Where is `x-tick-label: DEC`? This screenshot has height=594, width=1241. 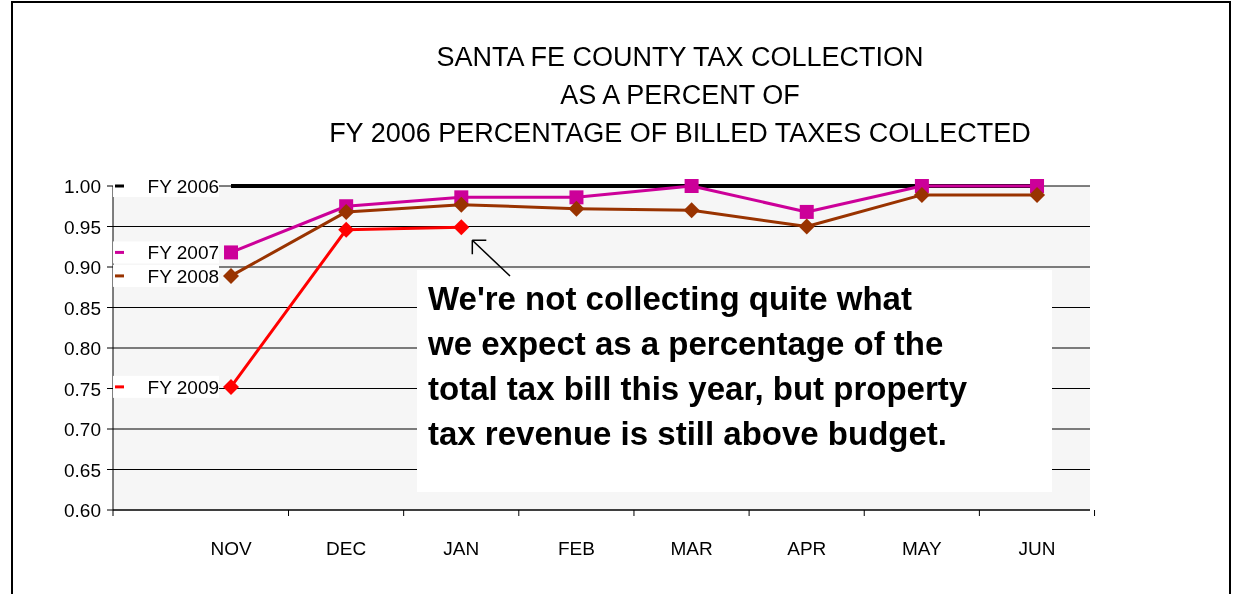
x-tick-label: DEC is located at coordinates (346, 548).